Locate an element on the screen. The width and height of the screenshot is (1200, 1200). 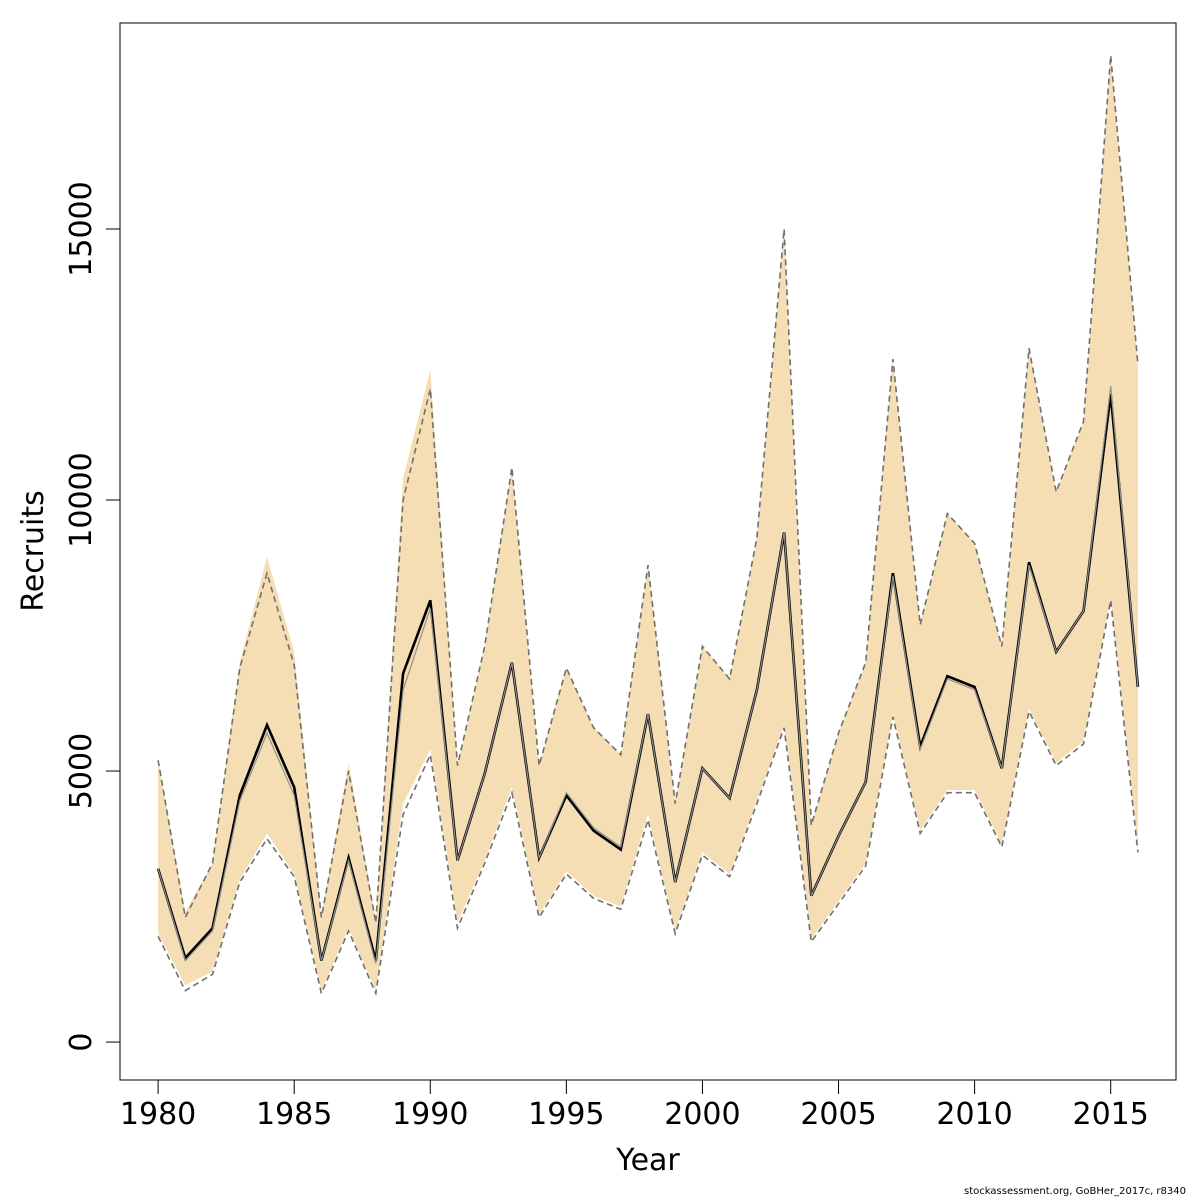
y-tick-label: 5000 is located at coordinates (81, 771).